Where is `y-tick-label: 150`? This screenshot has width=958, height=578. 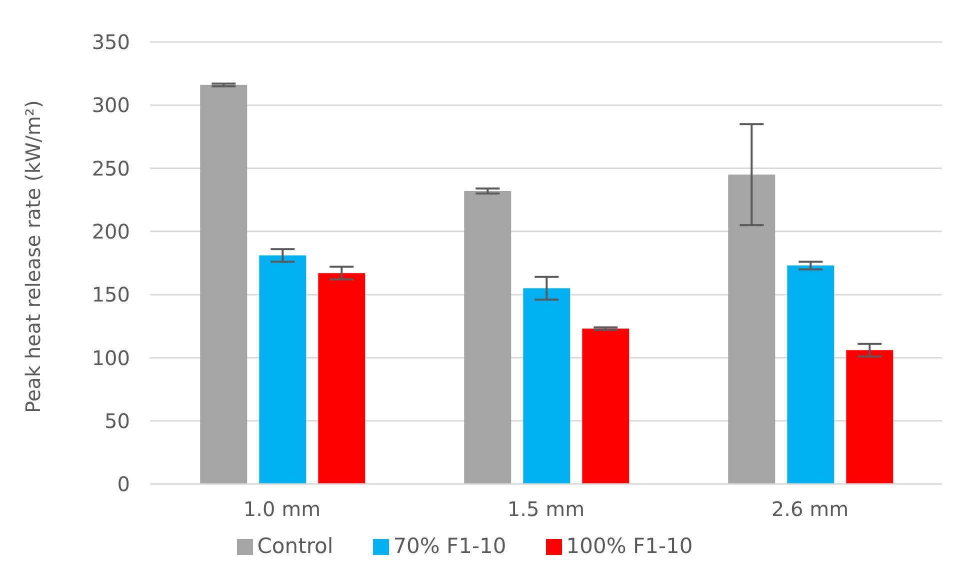
y-tick-label: 150 is located at coordinates (111, 294).